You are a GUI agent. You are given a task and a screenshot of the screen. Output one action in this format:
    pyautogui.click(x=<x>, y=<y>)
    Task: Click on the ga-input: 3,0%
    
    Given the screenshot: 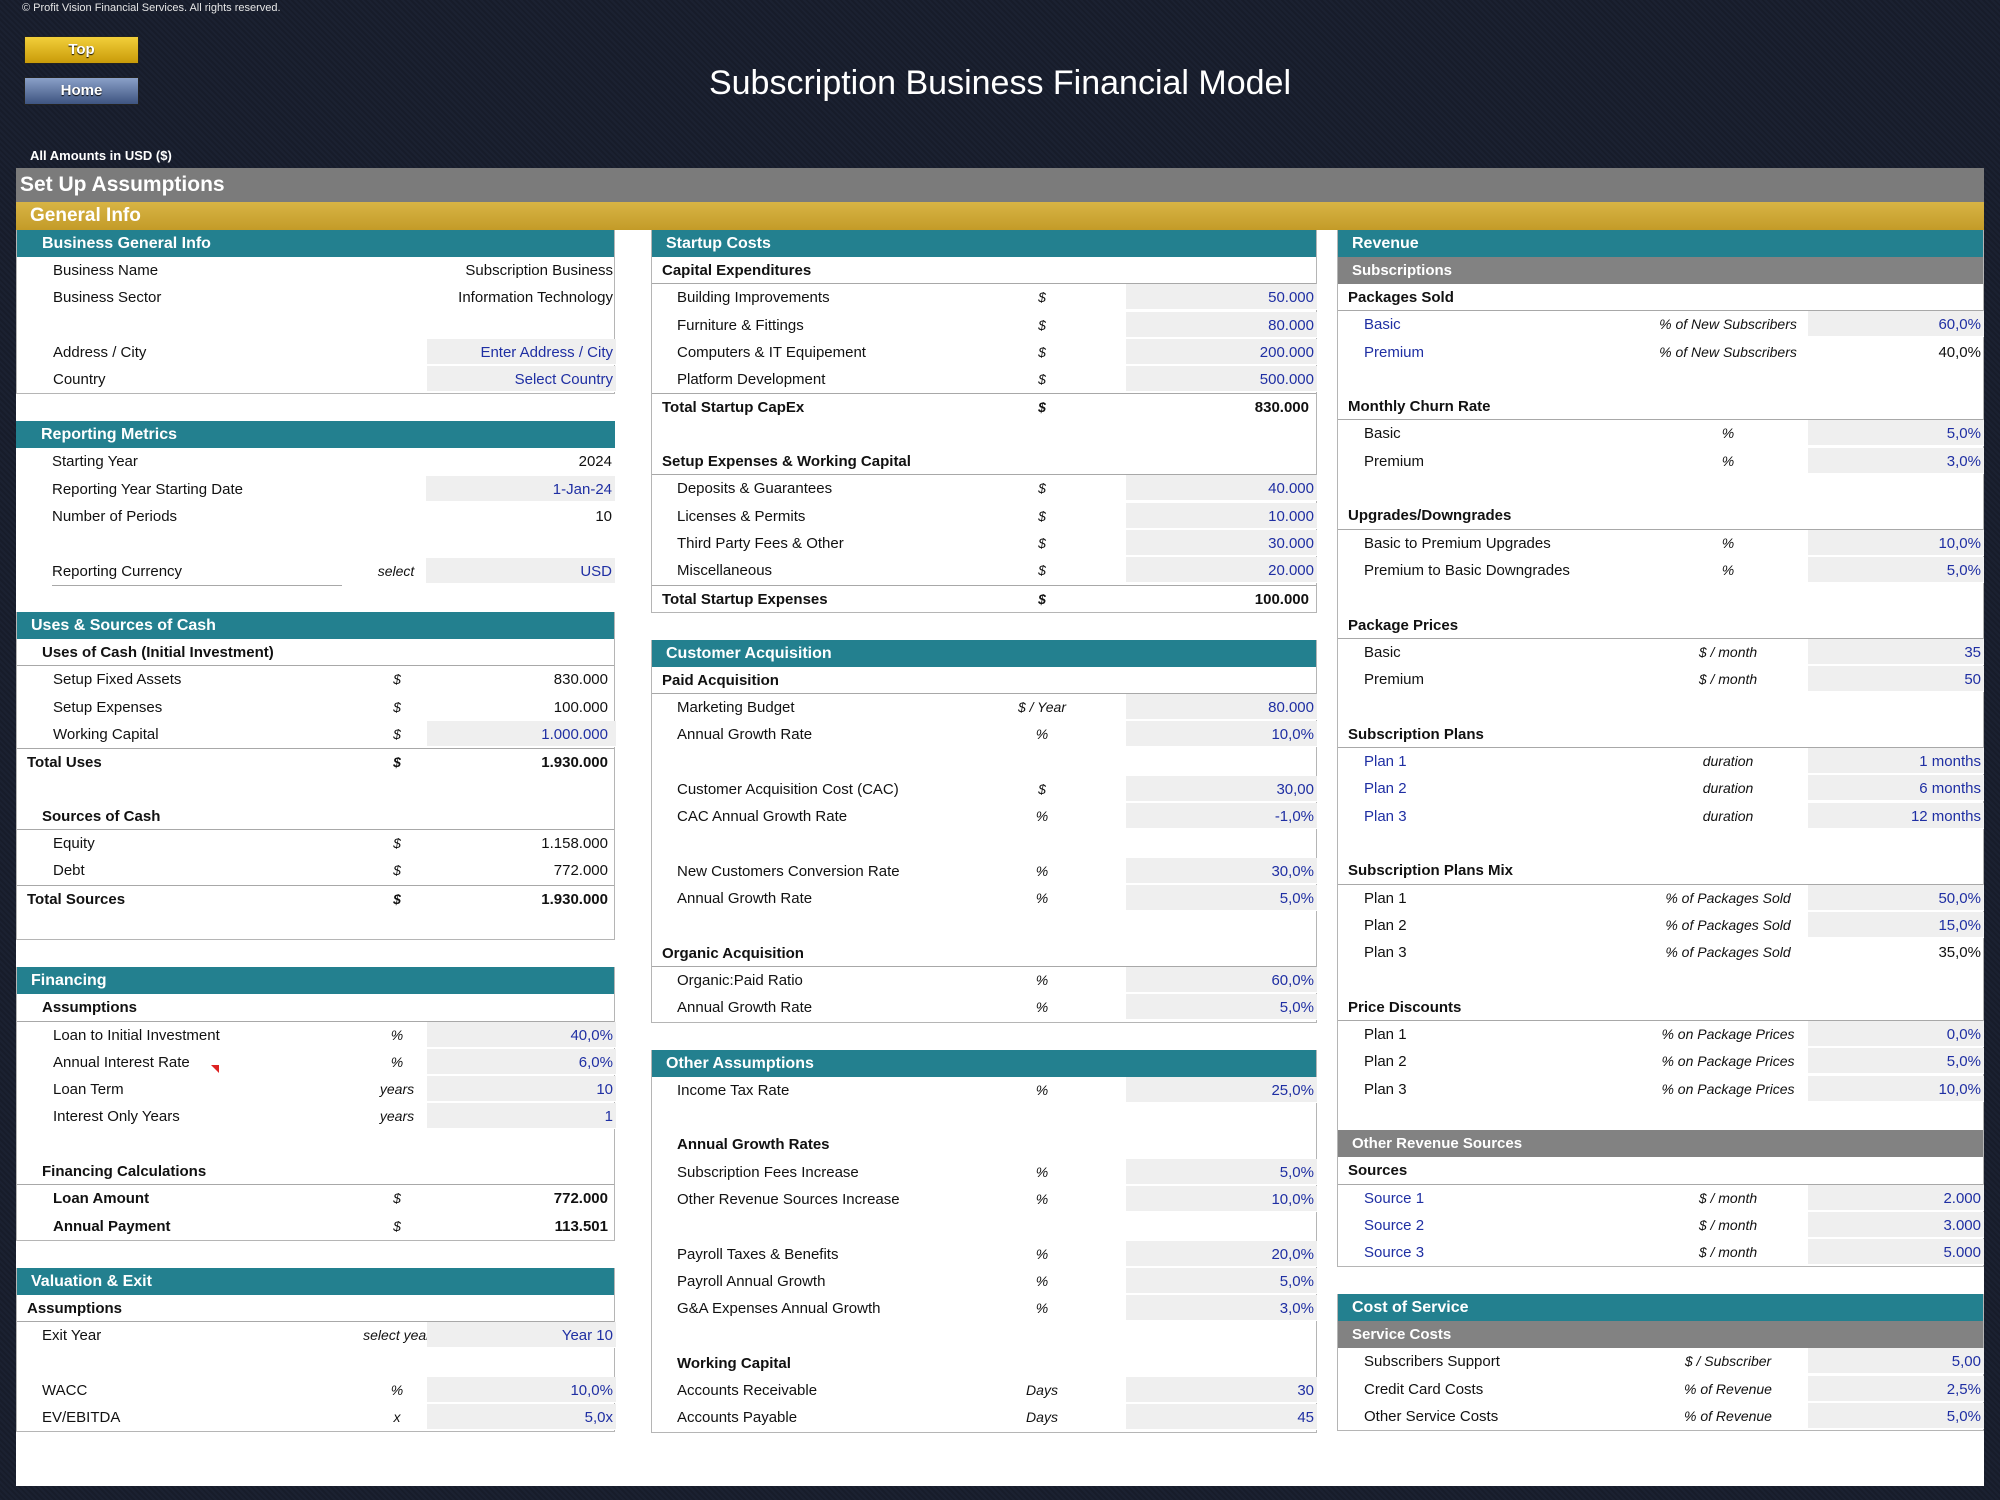 What is the action you would take?
    pyautogui.click(x=1221, y=1308)
    